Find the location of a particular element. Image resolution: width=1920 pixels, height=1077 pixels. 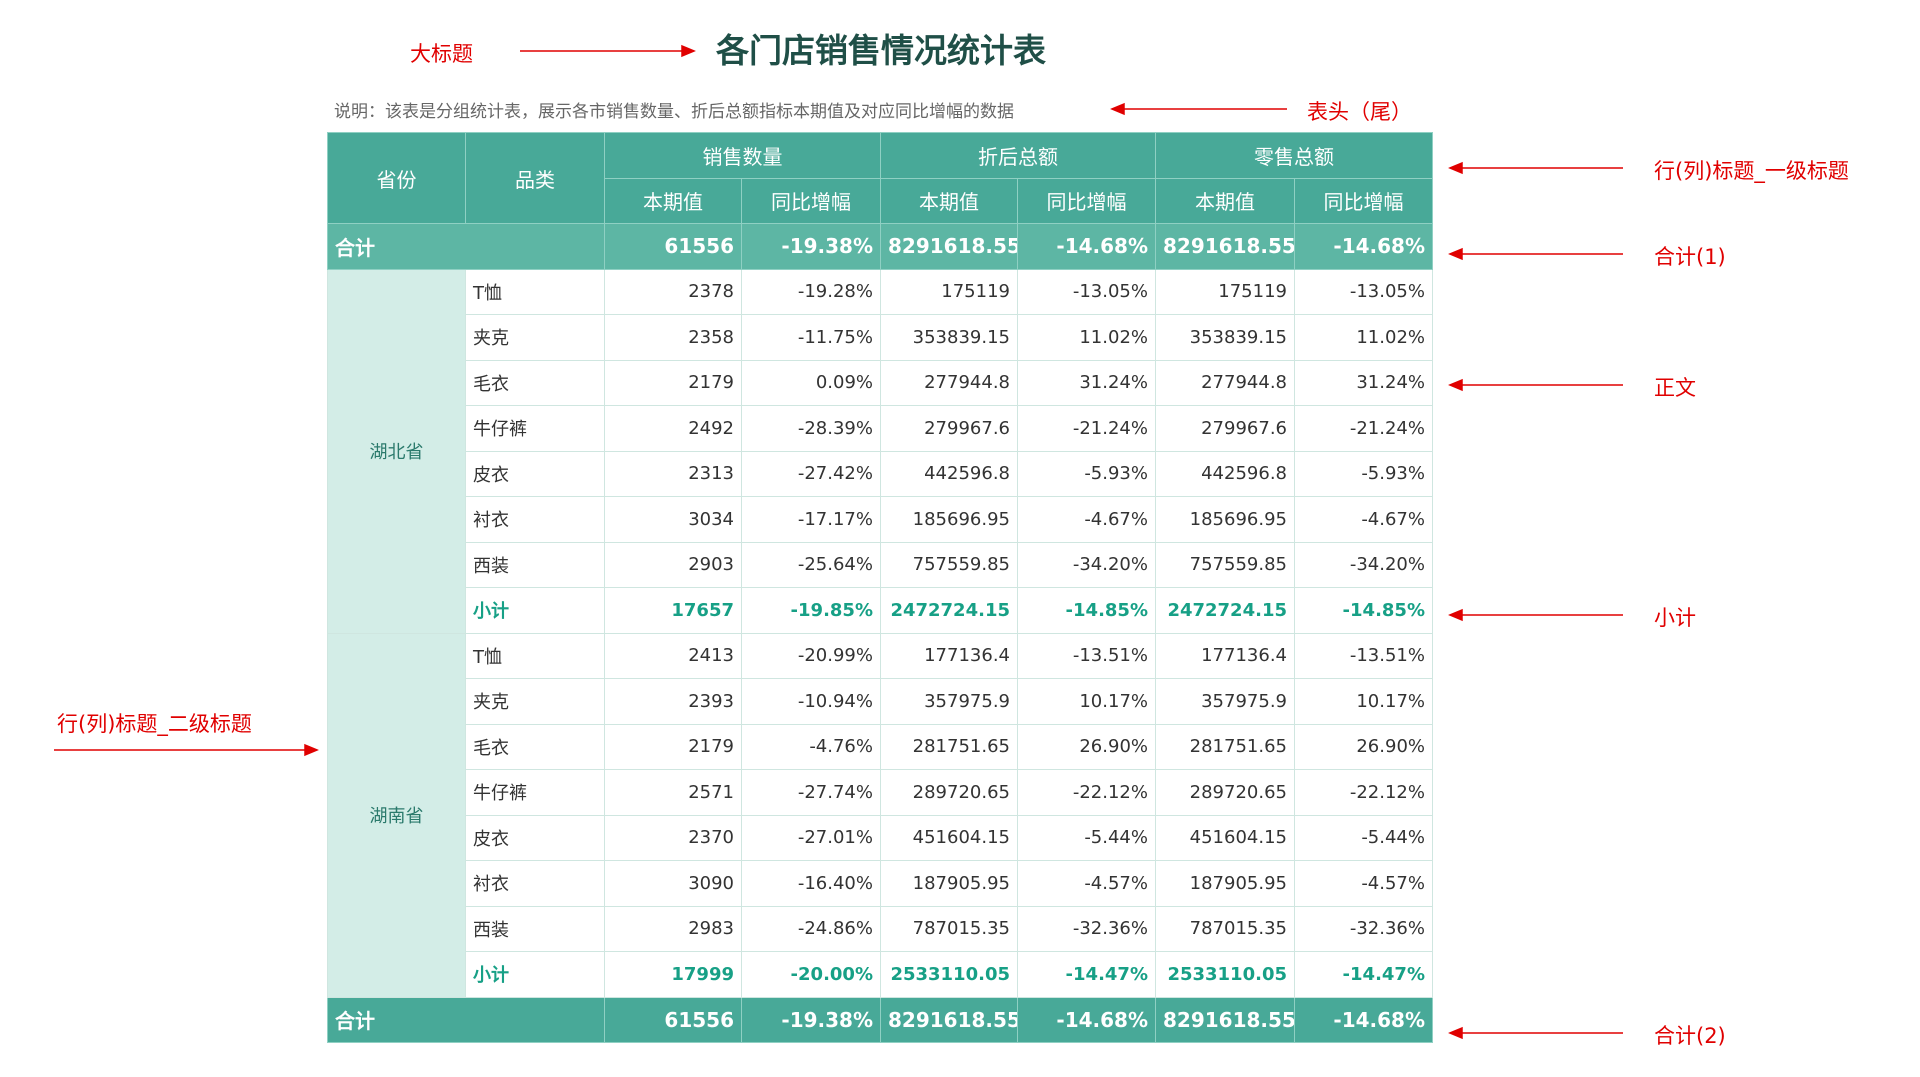

annotation: 合计(2) is located at coordinates (1690, 1036).